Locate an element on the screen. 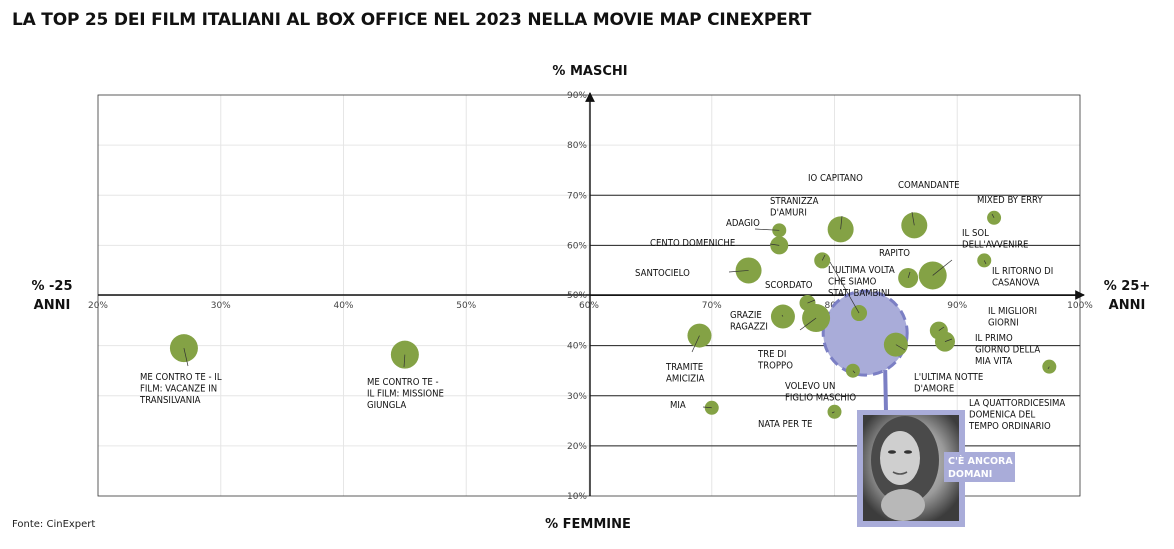  point-label: NATA PER TE is located at coordinates (785, 424).